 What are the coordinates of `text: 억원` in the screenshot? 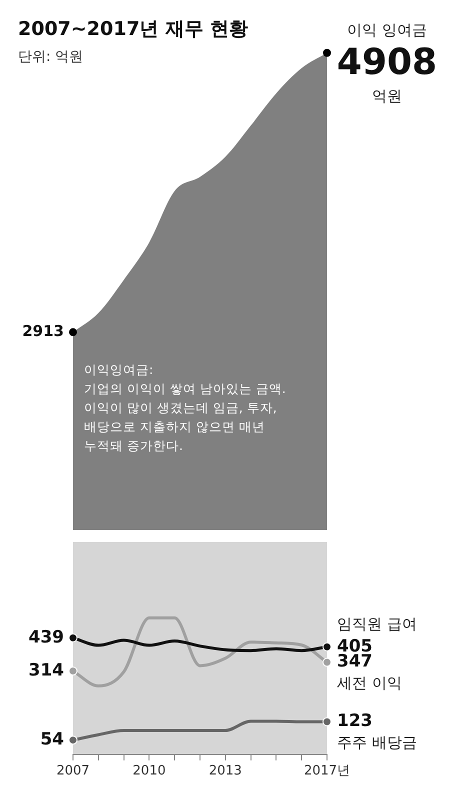 It's located at (387, 95).